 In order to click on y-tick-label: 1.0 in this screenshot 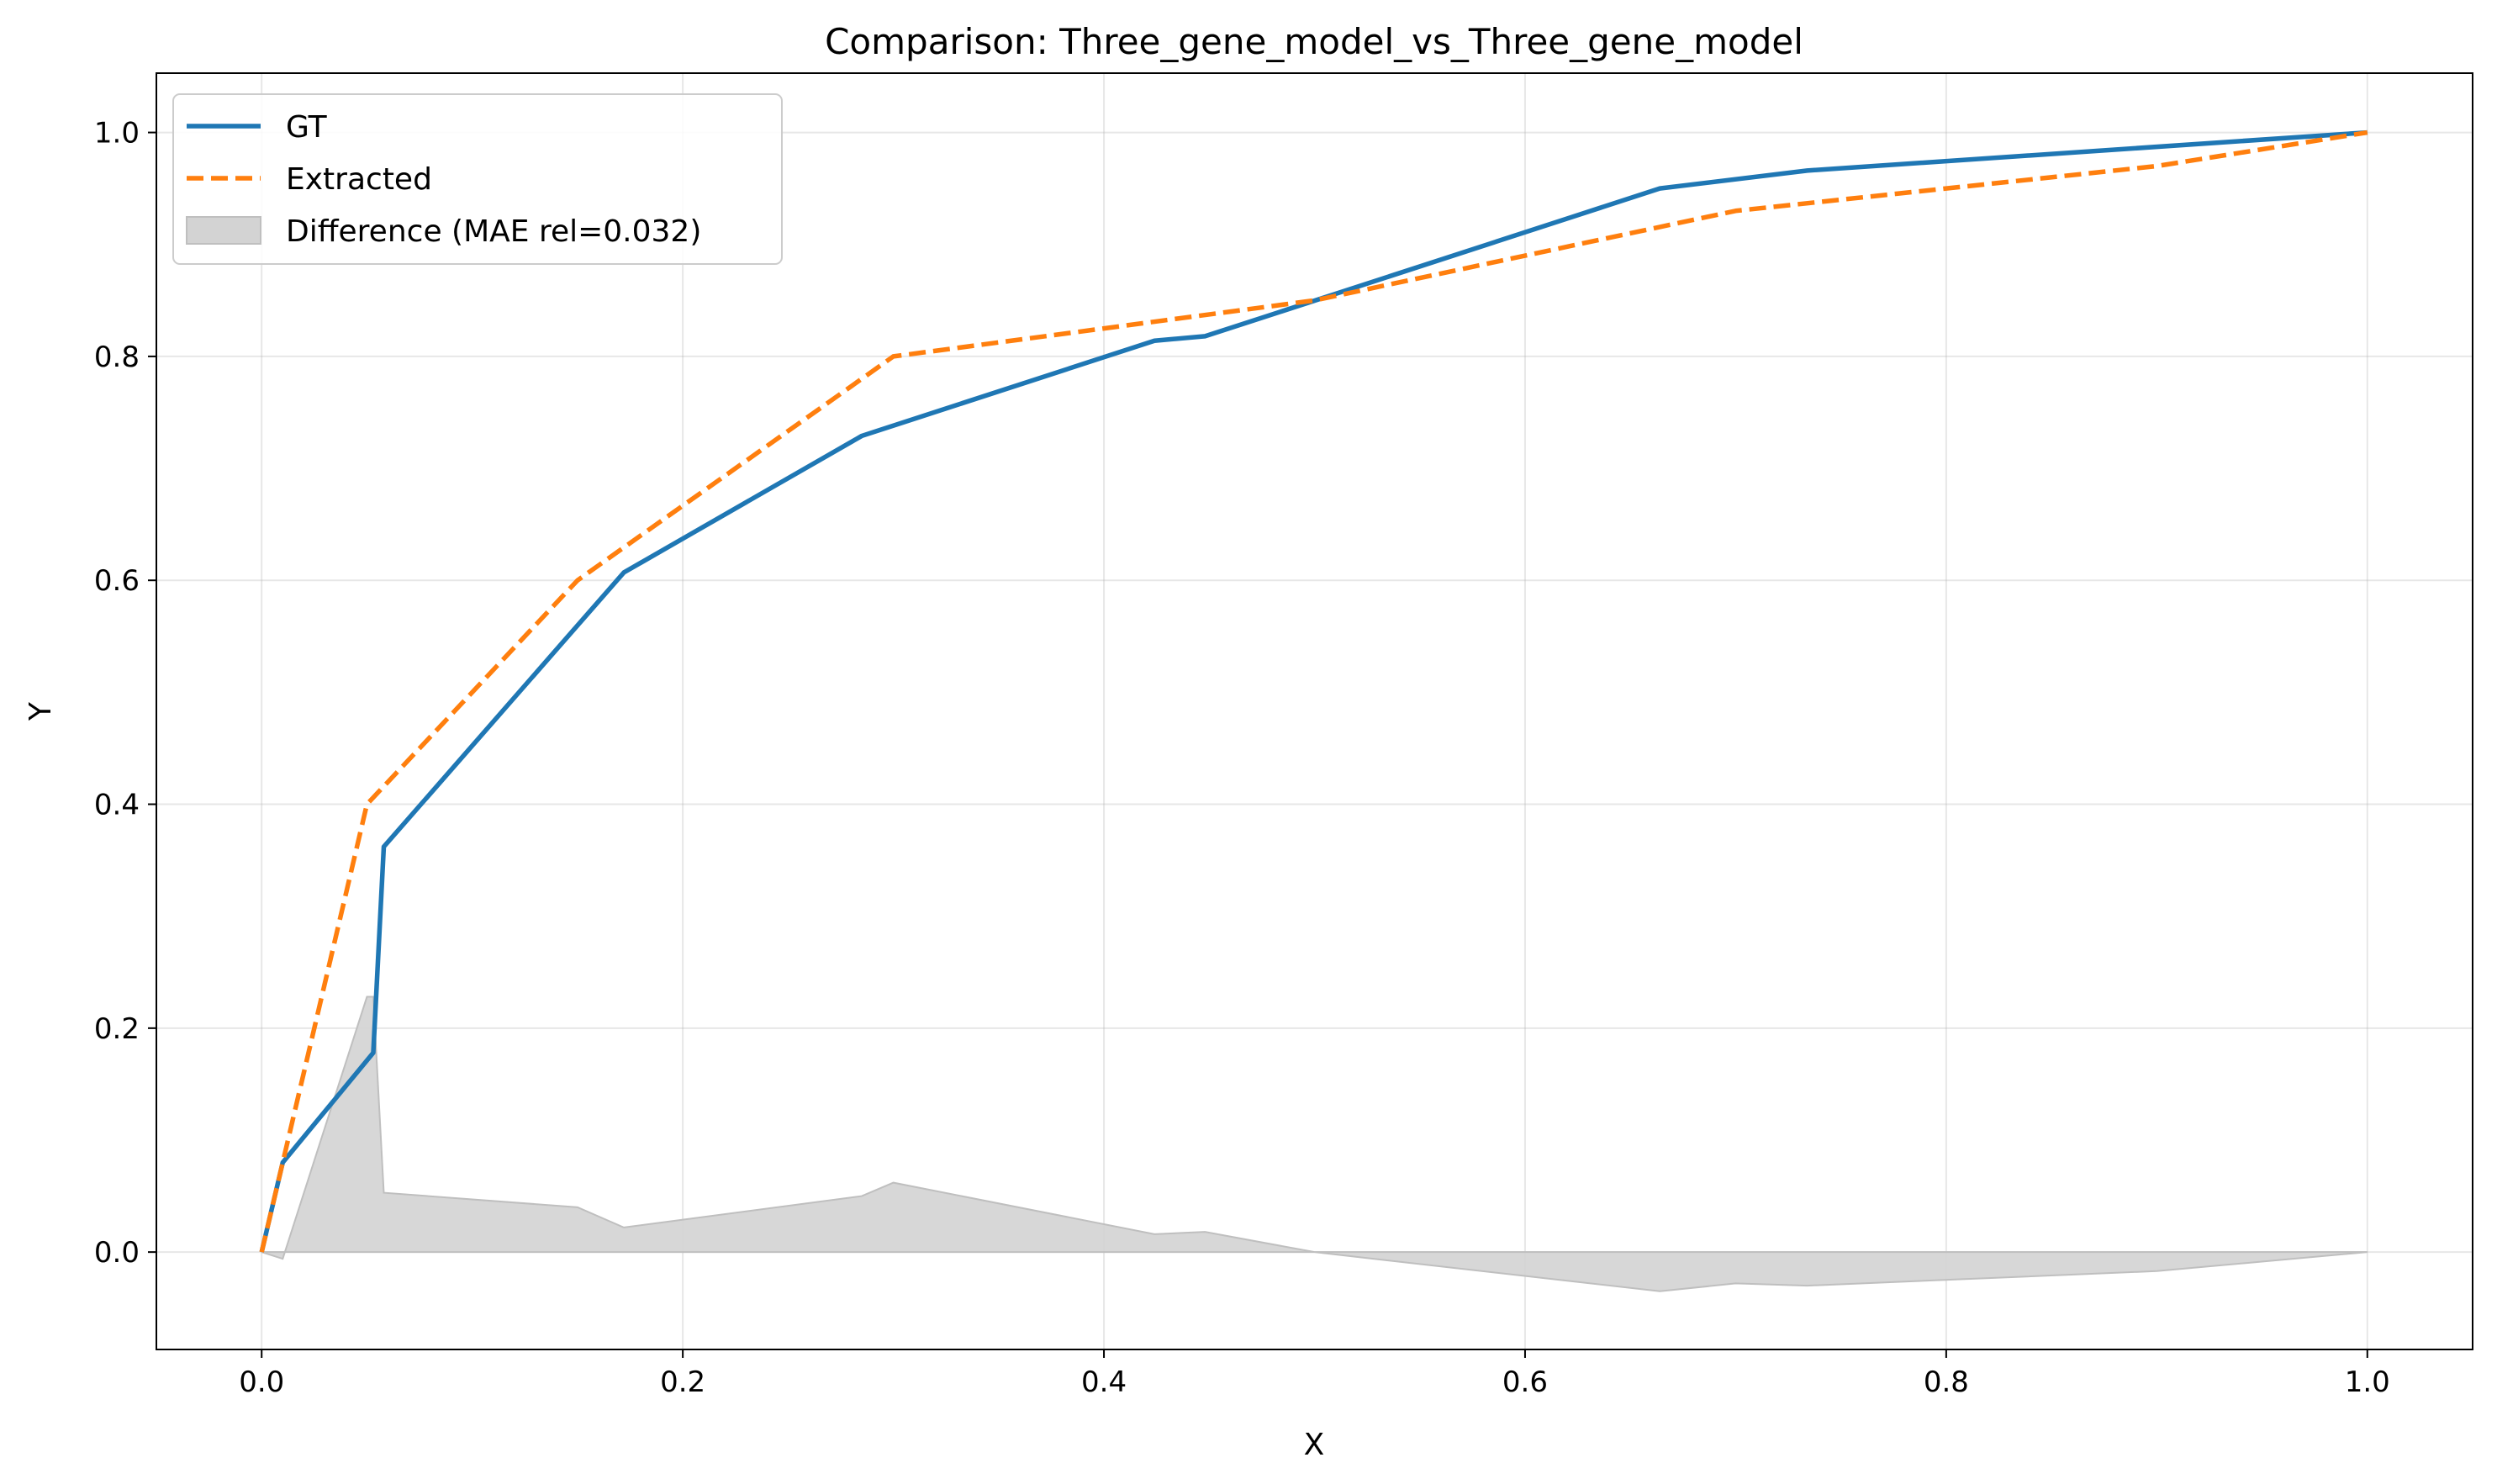, I will do `click(117, 134)`.